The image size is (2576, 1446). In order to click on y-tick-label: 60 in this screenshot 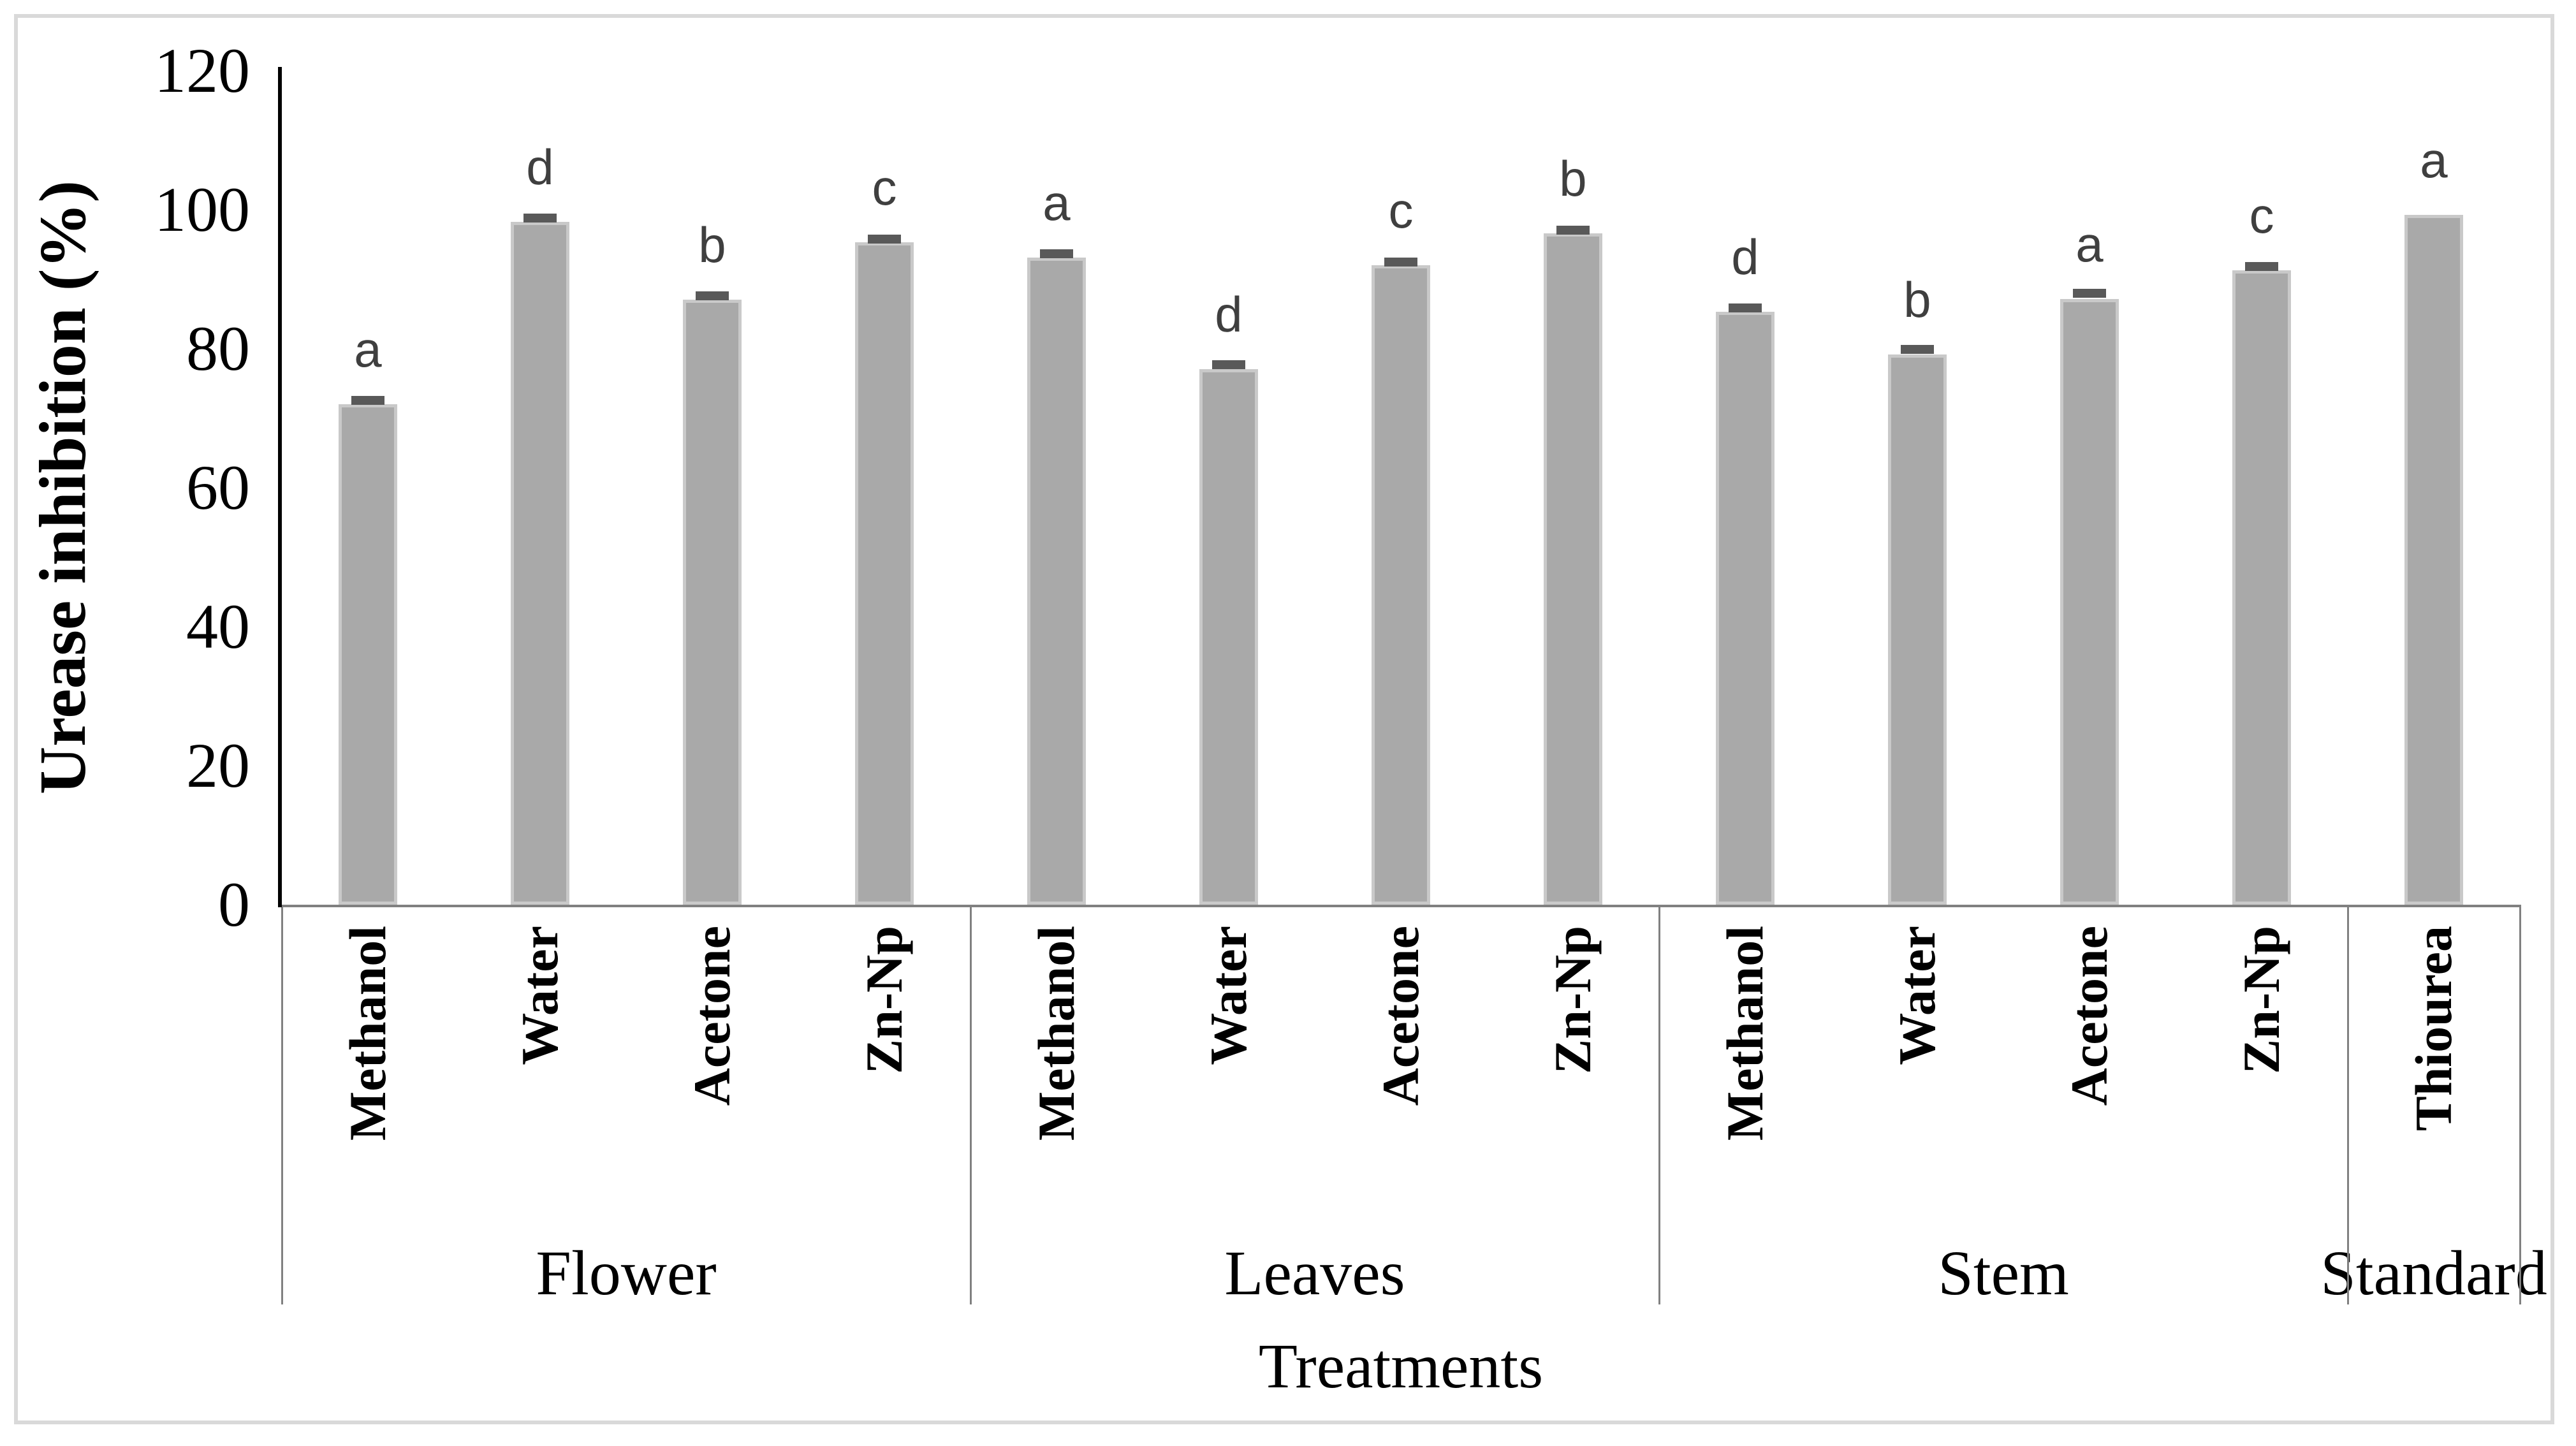, I will do `click(218, 487)`.